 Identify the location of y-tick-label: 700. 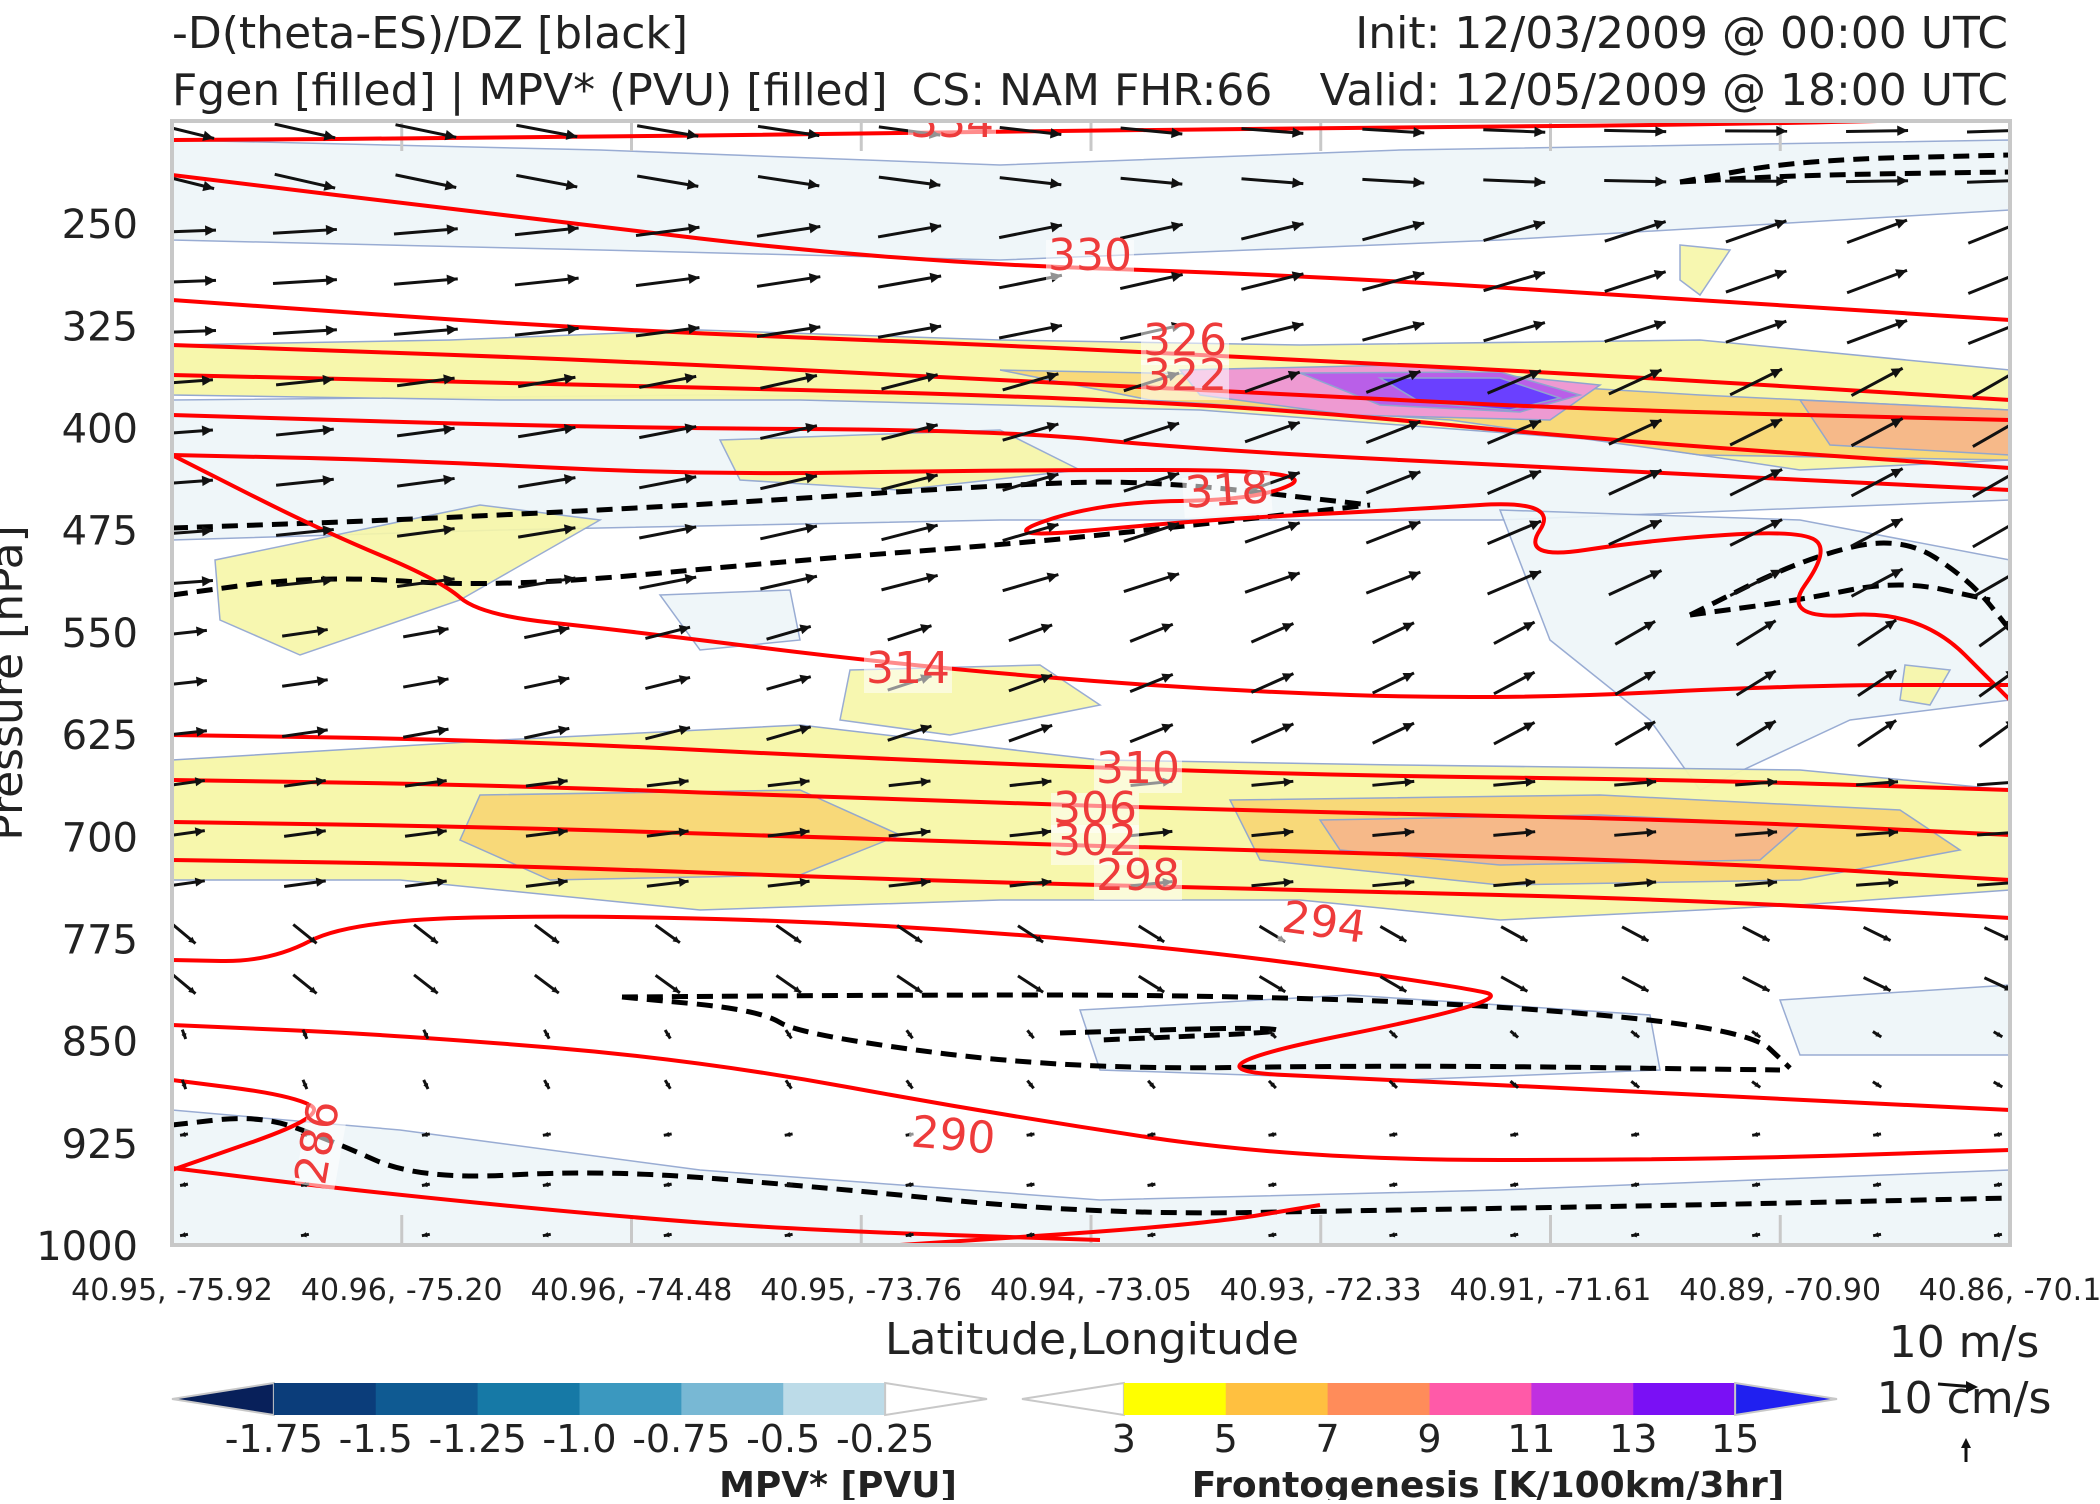
(100, 838).